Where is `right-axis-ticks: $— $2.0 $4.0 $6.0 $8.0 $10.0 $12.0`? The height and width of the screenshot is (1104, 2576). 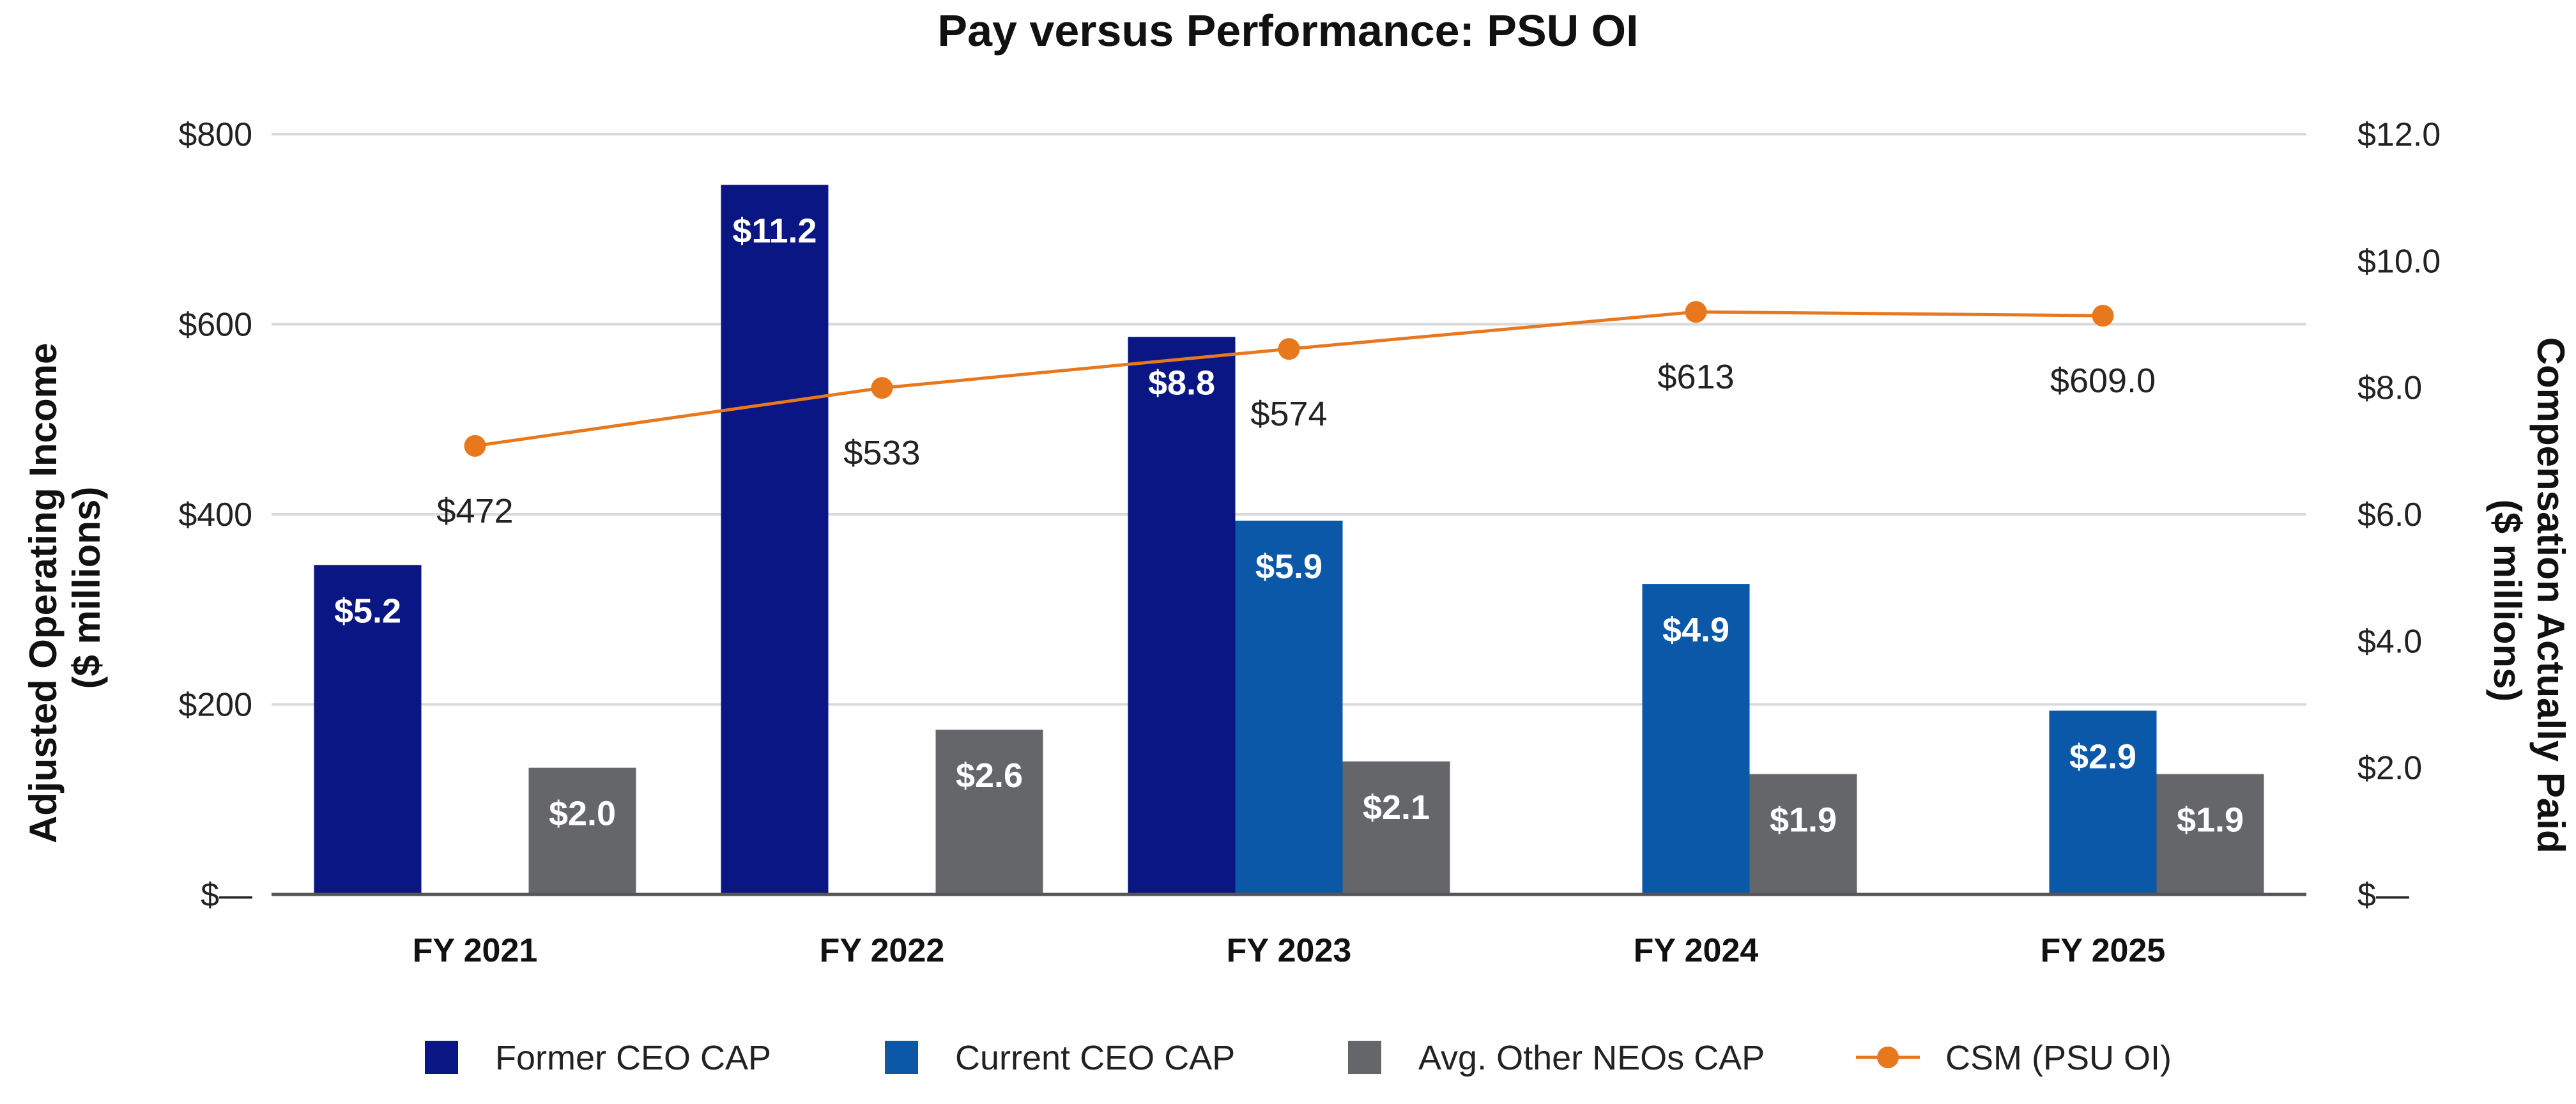 right-axis-ticks: $— $2.0 $4.0 $6.0 $8.0 $10.0 $12.0 is located at coordinates (2399, 515).